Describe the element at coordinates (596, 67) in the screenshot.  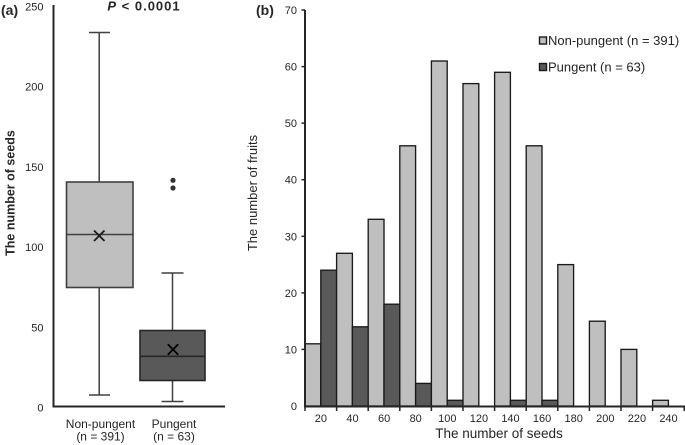
I see `svg-text: Pungent (n = 63)` at that location.